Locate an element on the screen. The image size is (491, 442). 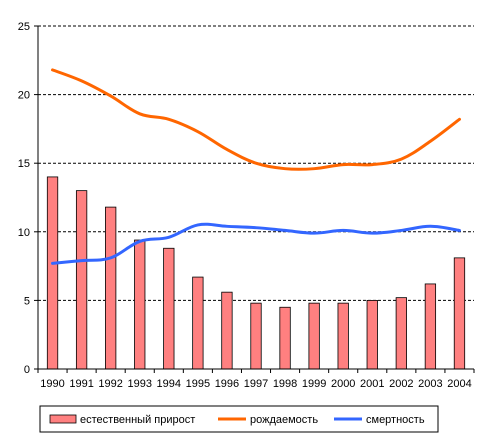
x-tick-label: 2004 is located at coordinates (459, 384).